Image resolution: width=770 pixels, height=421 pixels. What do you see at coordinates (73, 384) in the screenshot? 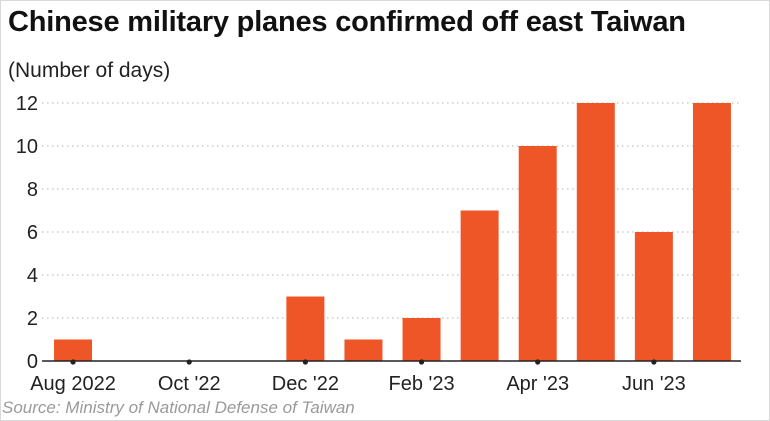
I see `x-tick-label: Aug 2022` at bounding box center [73, 384].